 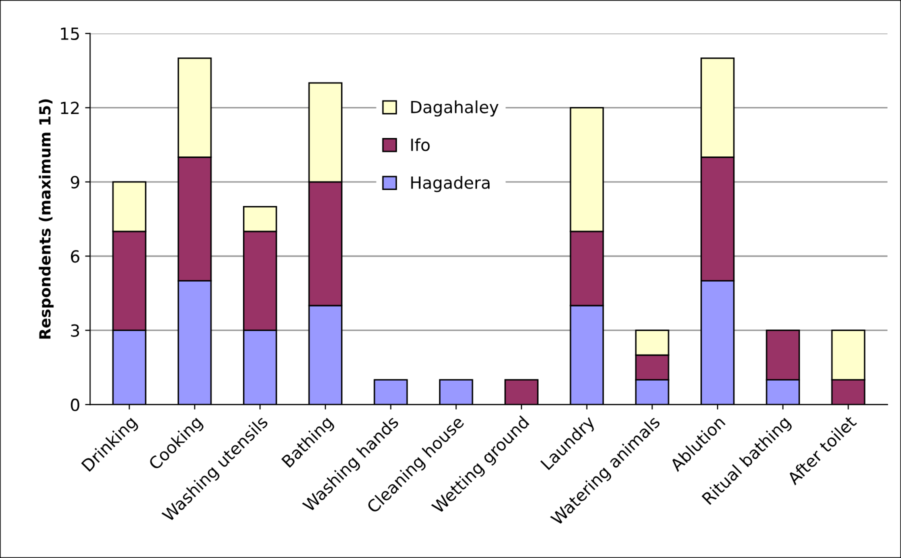 What do you see at coordinates (75, 256) in the screenshot?
I see `y-tick-label: 6` at bounding box center [75, 256].